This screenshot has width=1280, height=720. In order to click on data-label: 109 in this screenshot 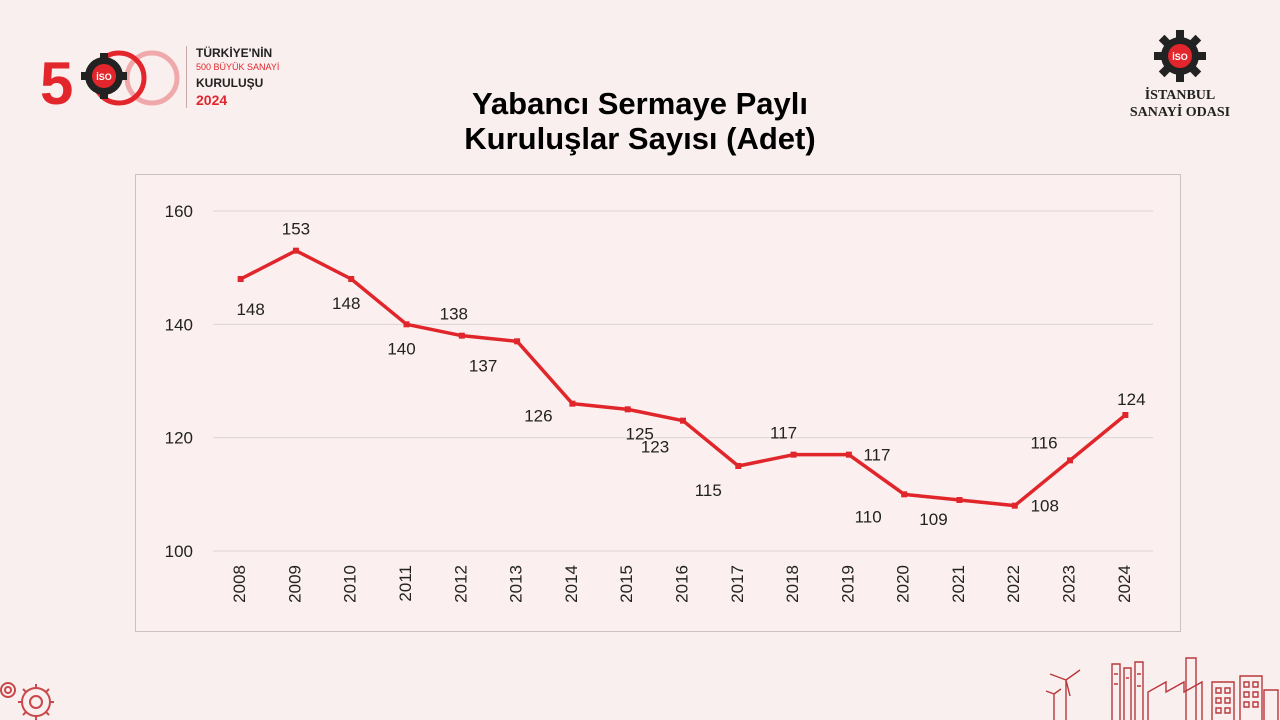, I will do `click(933, 519)`.